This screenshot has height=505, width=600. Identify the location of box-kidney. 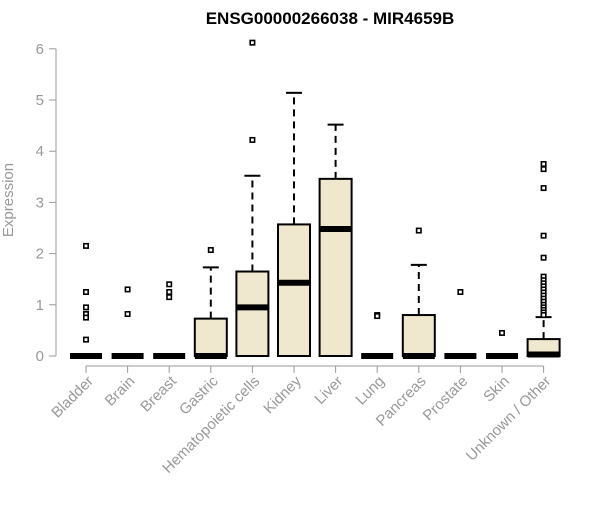
(294, 224).